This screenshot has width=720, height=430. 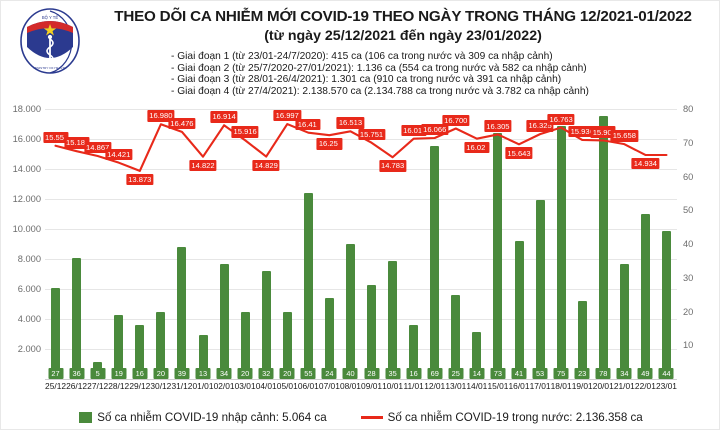 What do you see at coordinates (287, 373) in the screenshot?
I see `bar-value-label: 20` at bounding box center [287, 373].